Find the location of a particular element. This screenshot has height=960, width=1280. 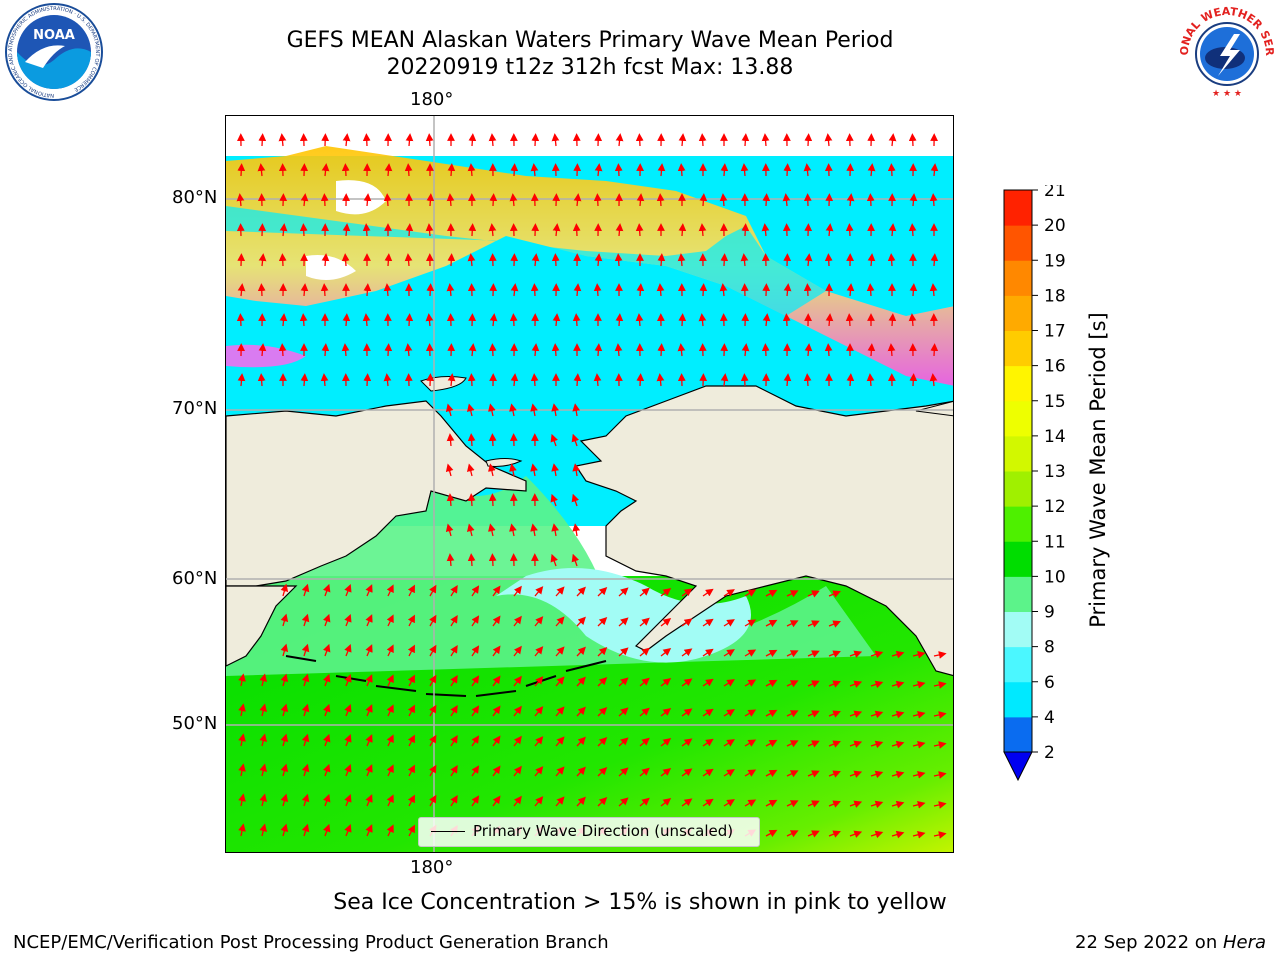

latitude-label-80n: 80°N is located at coordinates (195, 197).